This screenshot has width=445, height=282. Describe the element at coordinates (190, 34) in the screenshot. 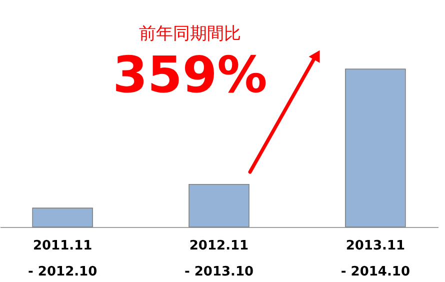

I see `text: 前年同期間比` at that location.